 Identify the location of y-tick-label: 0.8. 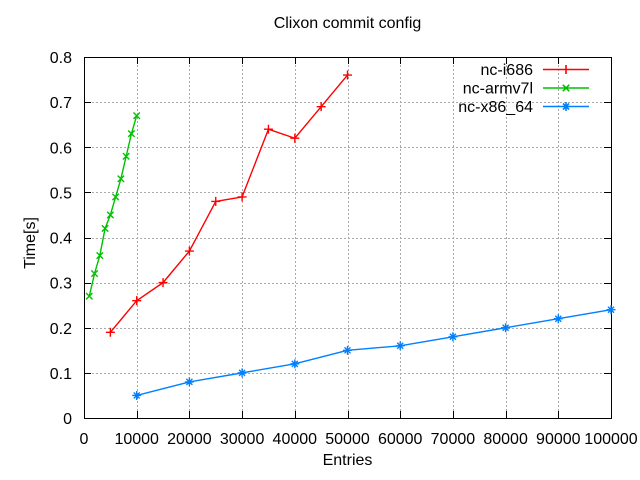
(61, 58).